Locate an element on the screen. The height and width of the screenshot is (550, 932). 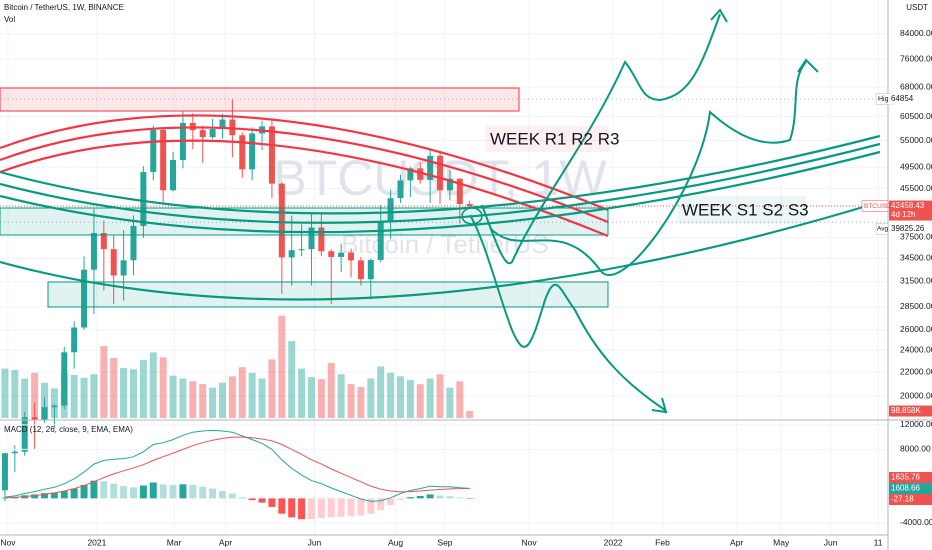
avg-caption-bg is located at coordinates (882, 228).